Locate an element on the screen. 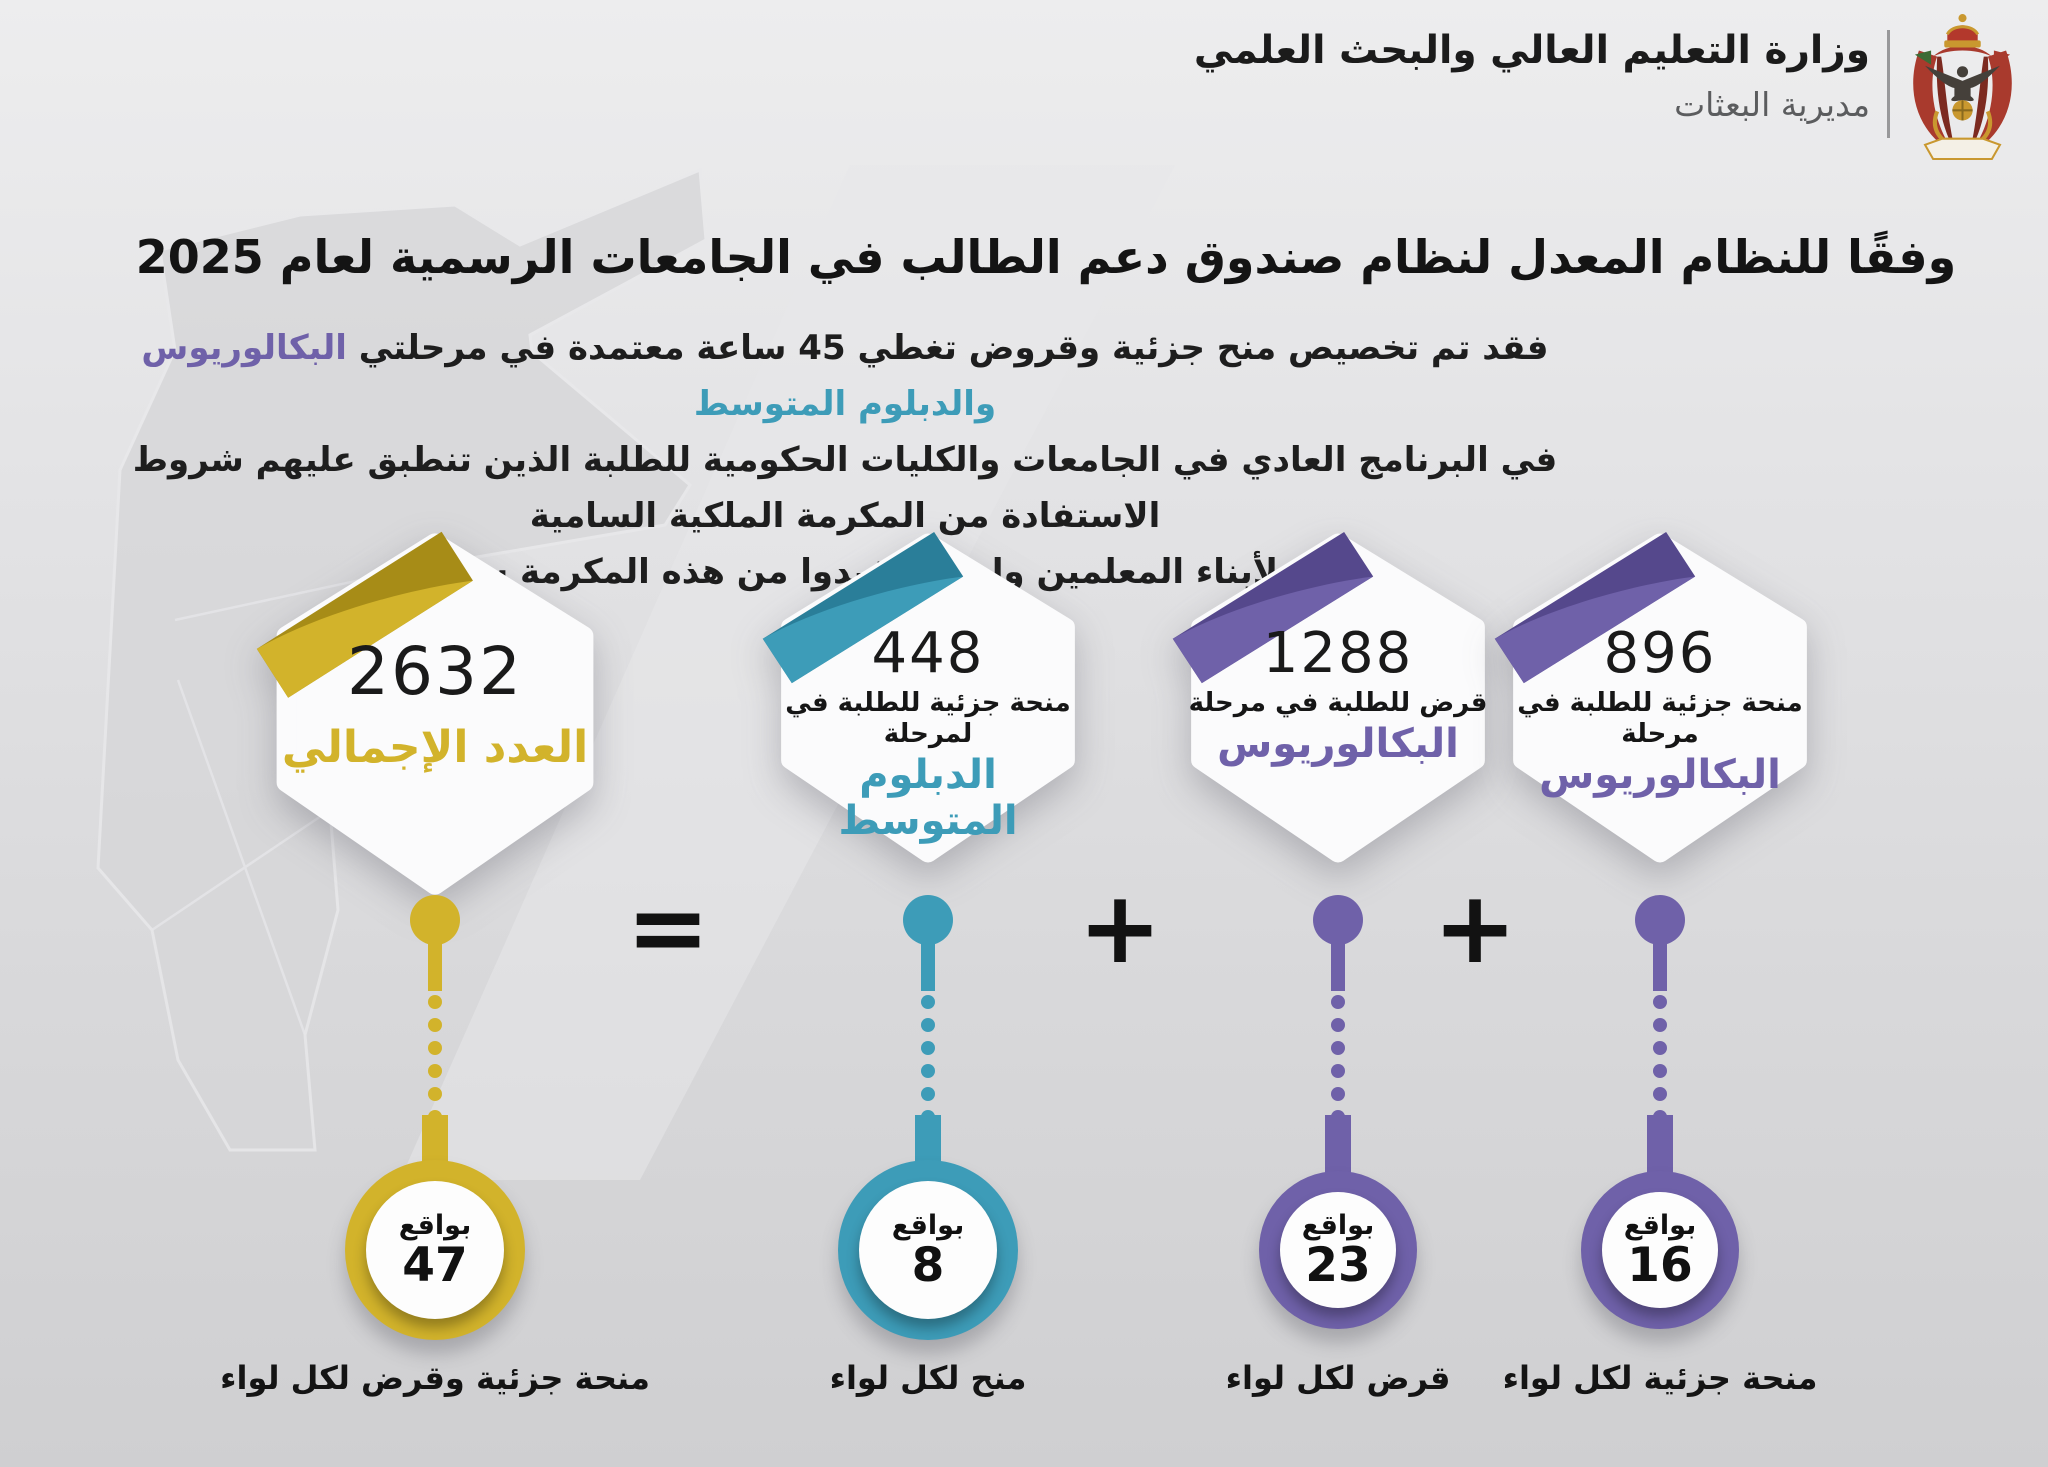  per-value: 47 is located at coordinates (435, 1265).